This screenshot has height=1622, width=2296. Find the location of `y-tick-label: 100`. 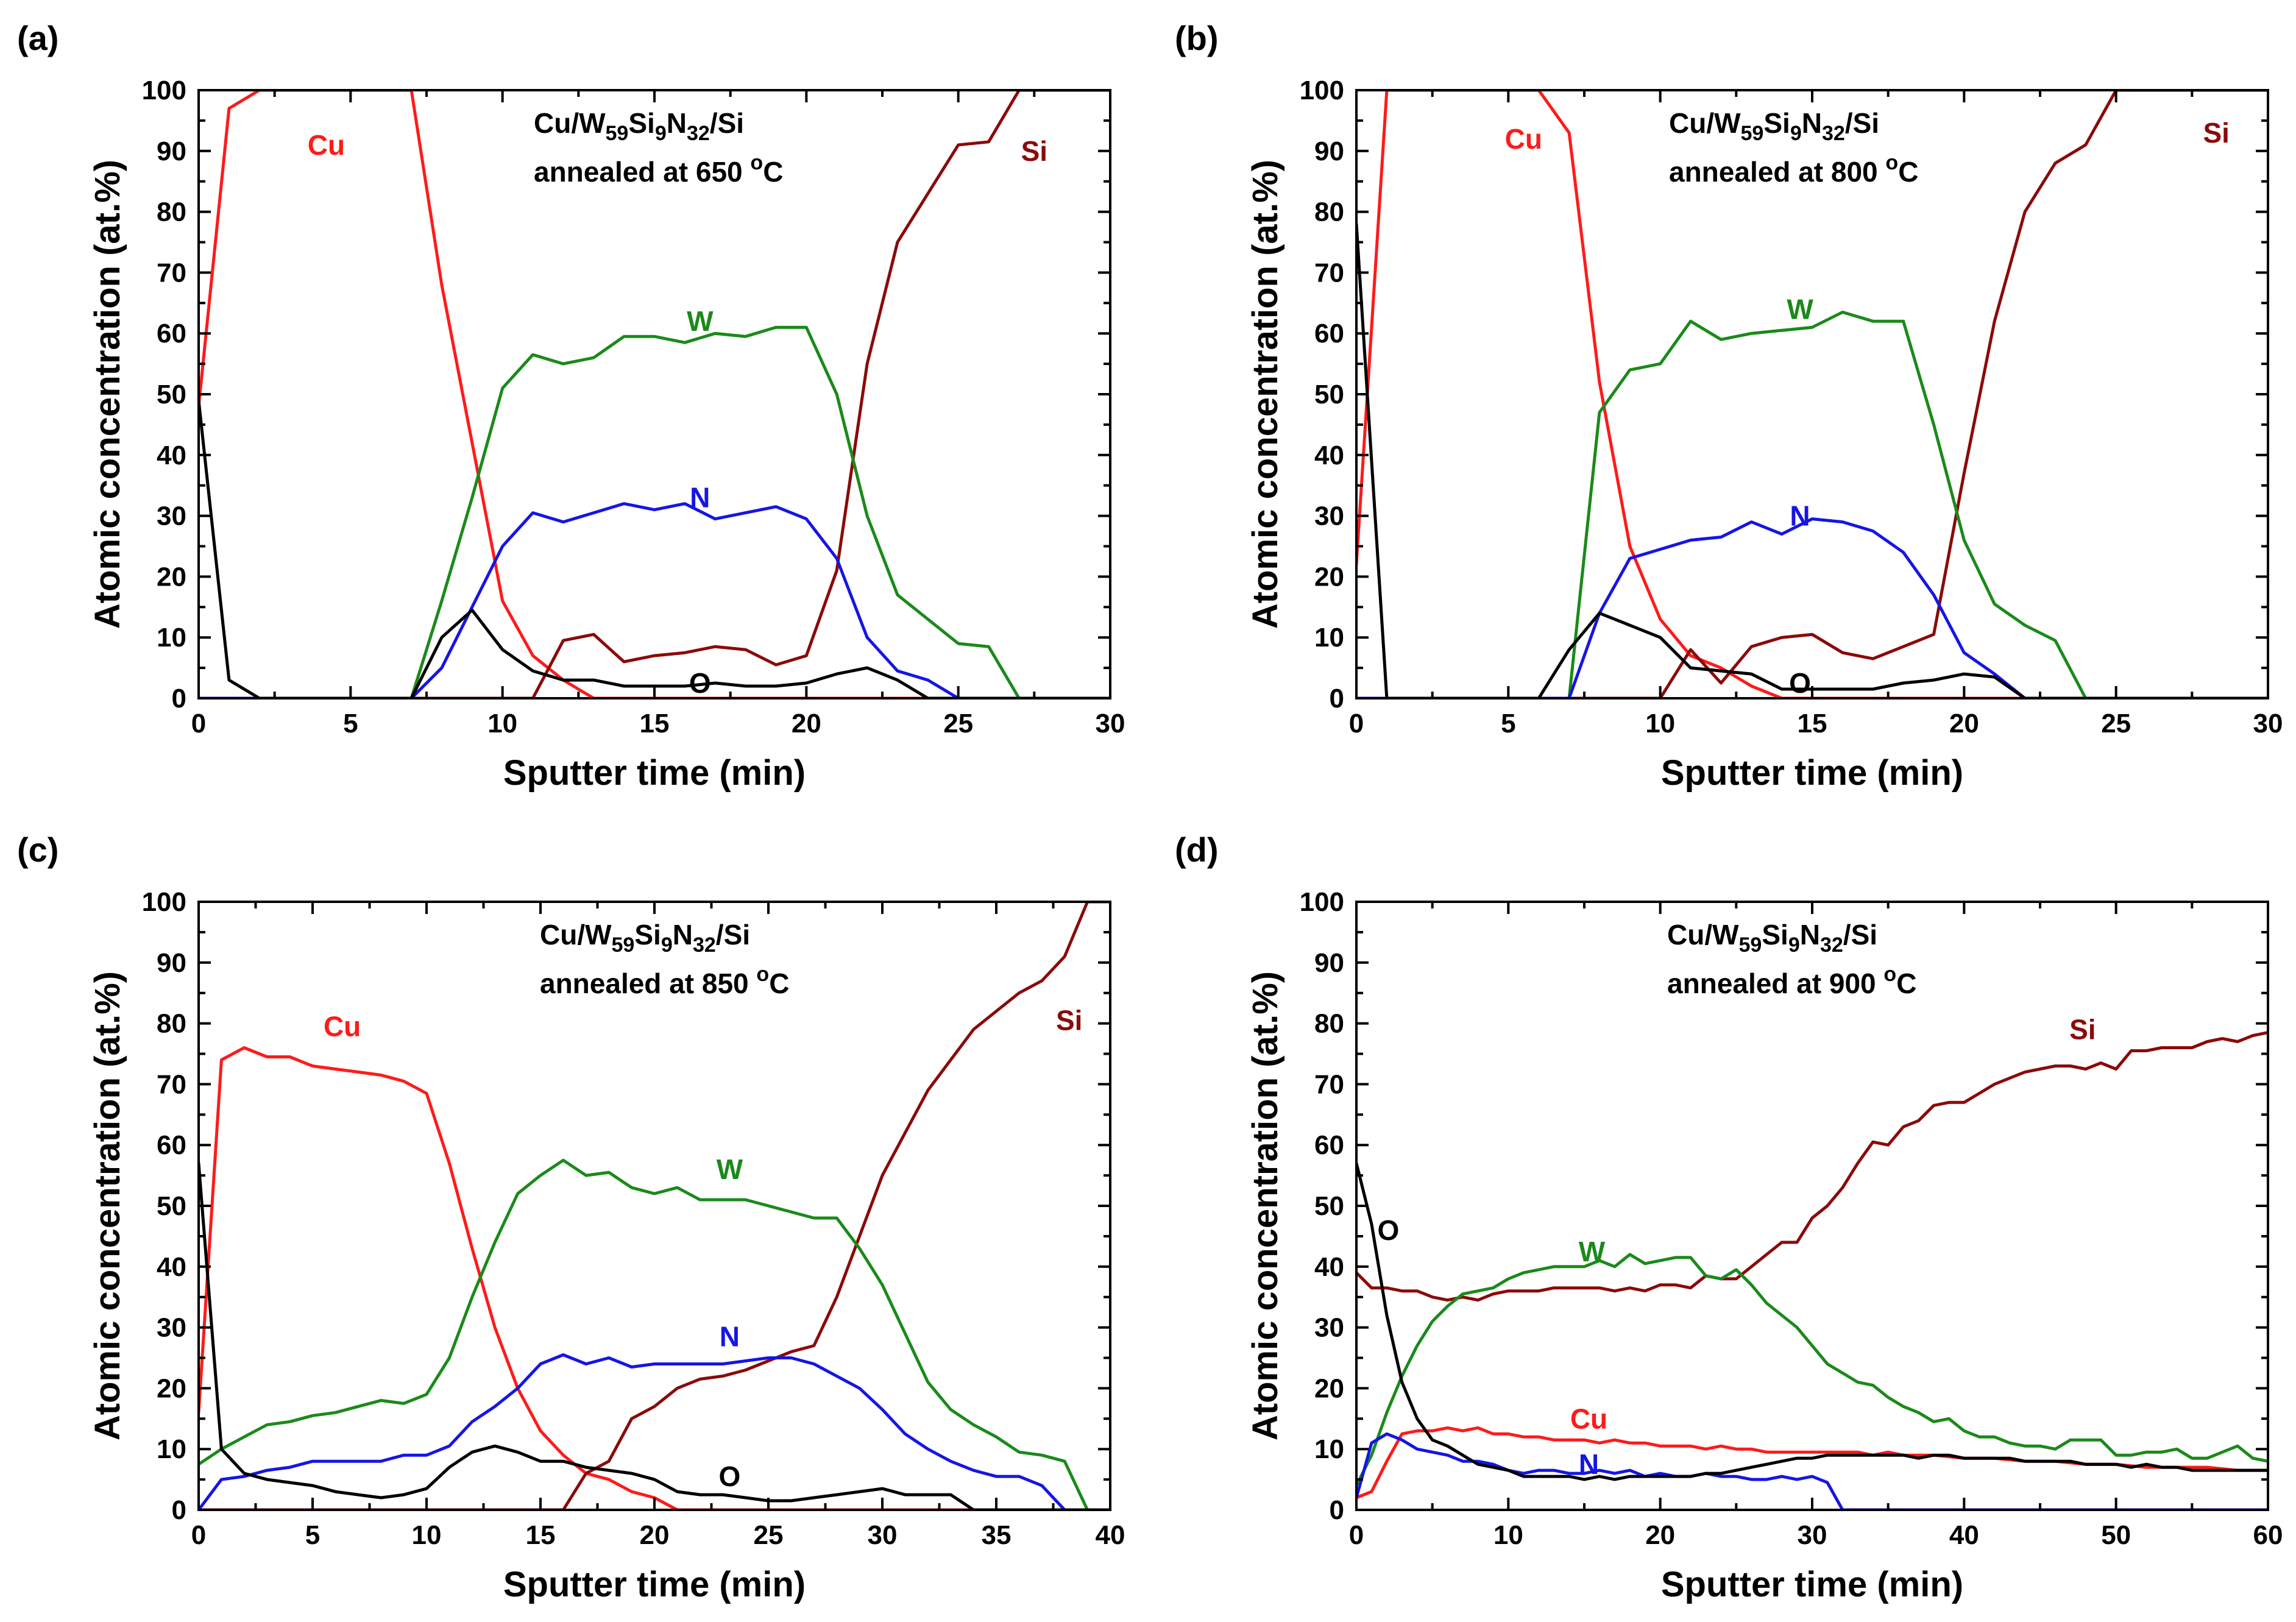

y-tick-label: 100 is located at coordinates (164, 902).